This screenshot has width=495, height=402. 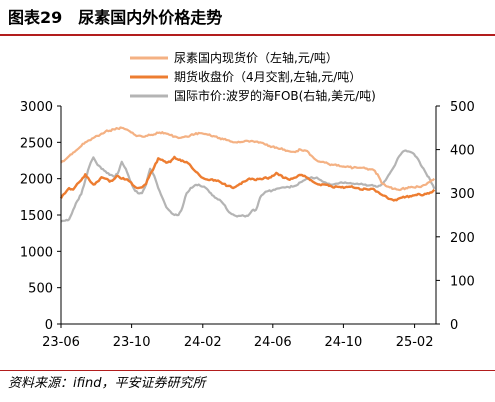 What do you see at coordinates (462, 238) in the screenshot?
I see `y-right-tick-label: 200` at bounding box center [462, 238].